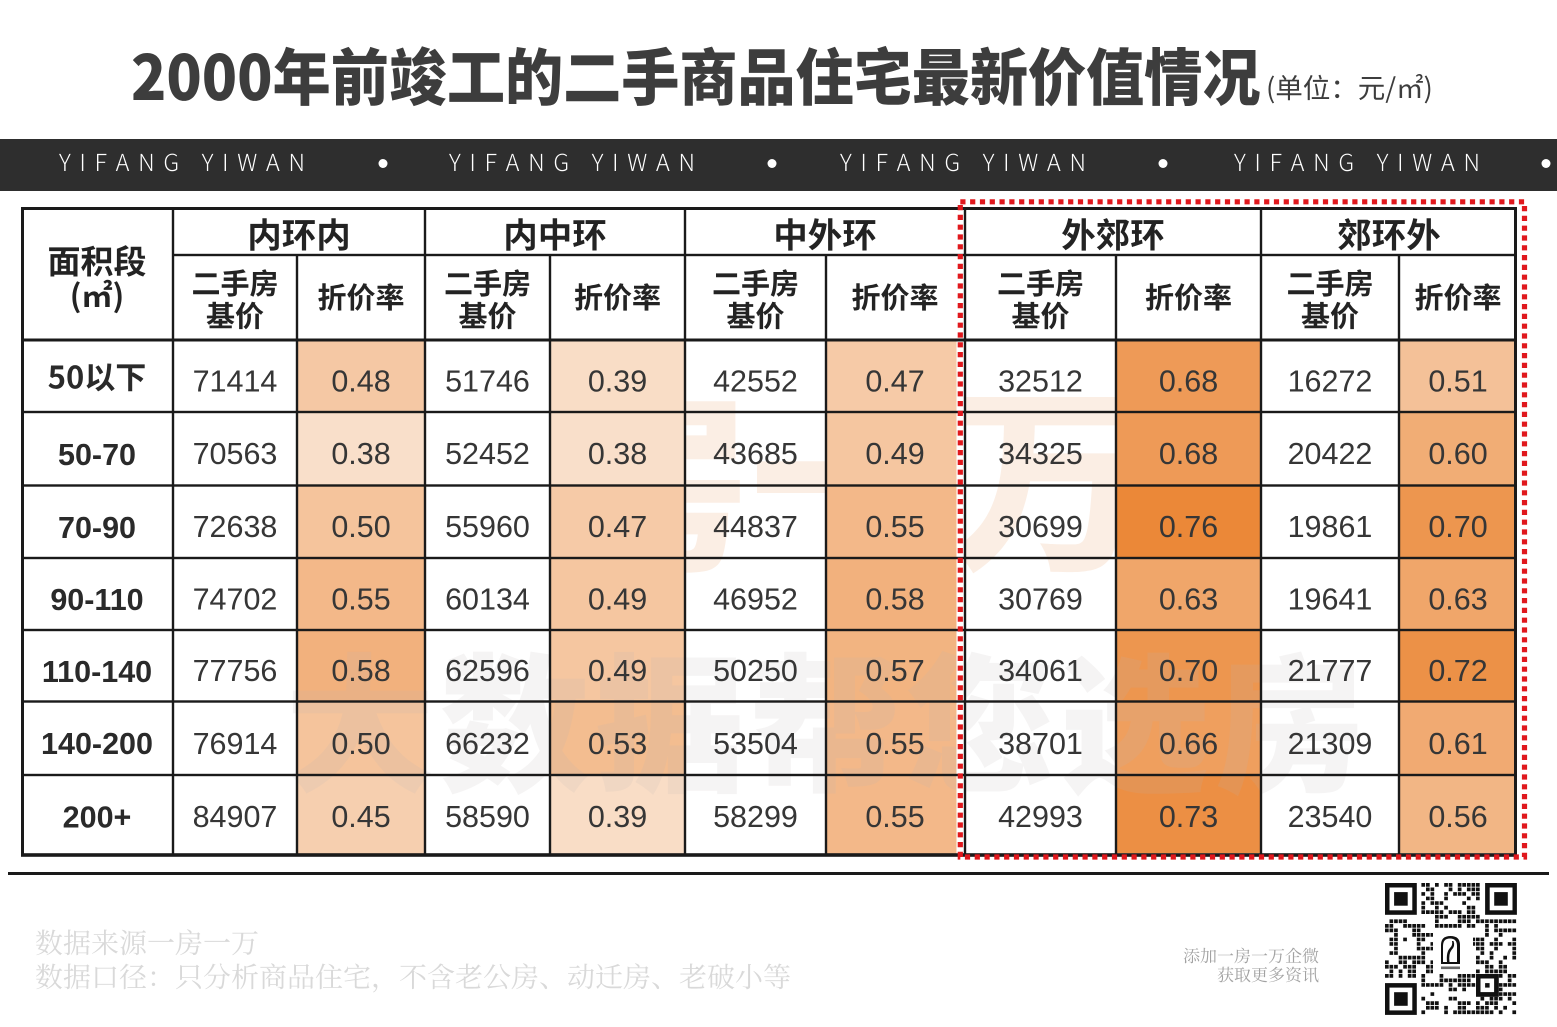 This screenshot has width=1557, height=1027. I want to click on svg-text: 110-140, so click(97, 672).